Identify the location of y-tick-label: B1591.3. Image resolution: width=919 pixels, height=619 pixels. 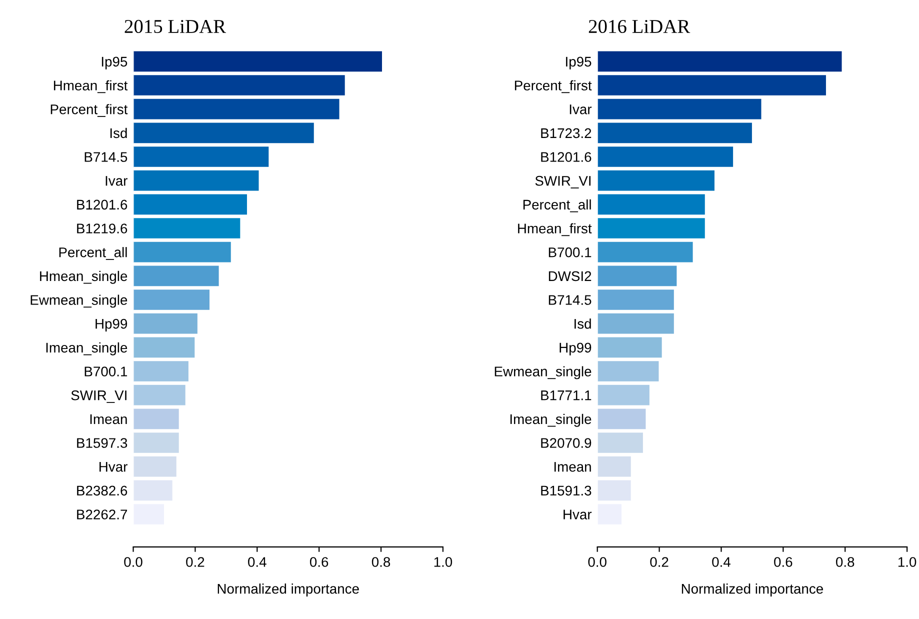
(566, 491).